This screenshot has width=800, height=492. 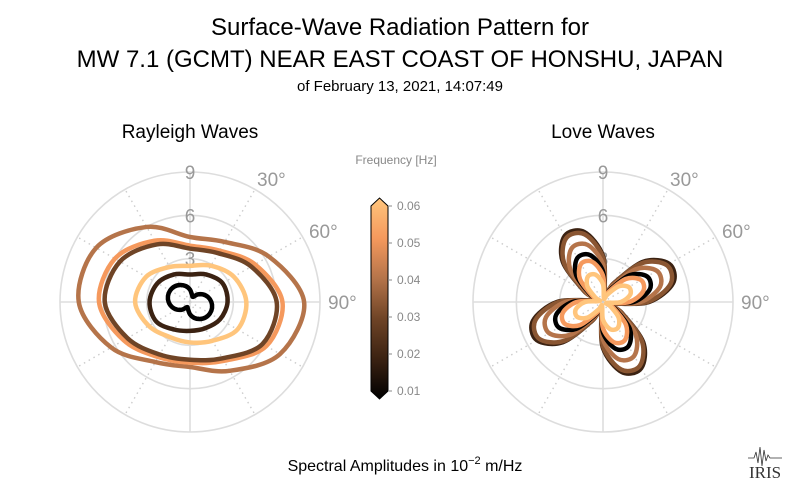 What do you see at coordinates (190, 132) in the screenshot?
I see `rayleigh-title: Rayleigh Waves` at bounding box center [190, 132].